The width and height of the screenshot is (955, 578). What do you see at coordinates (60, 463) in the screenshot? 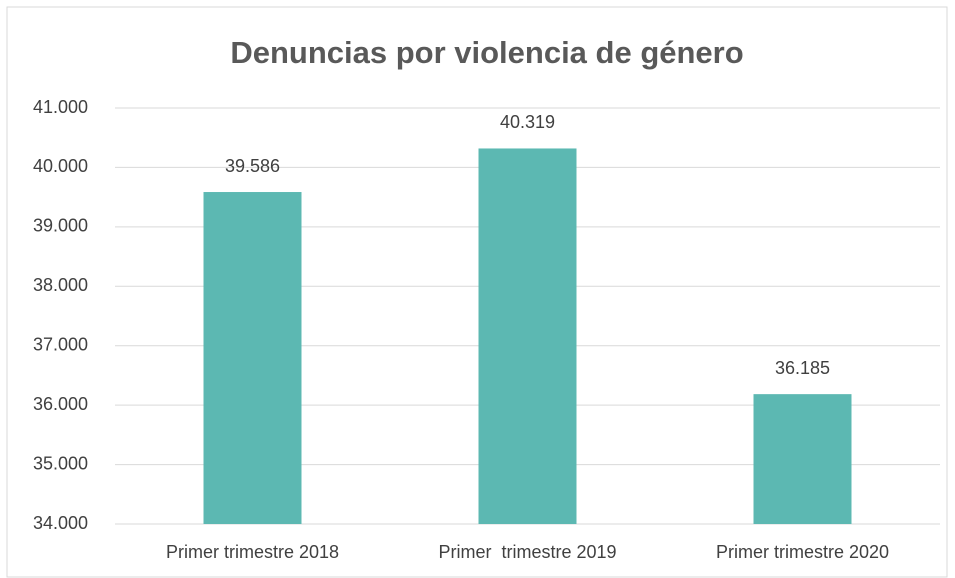
I see `y-tick-label: 35.000` at bounding box center [60, 463].